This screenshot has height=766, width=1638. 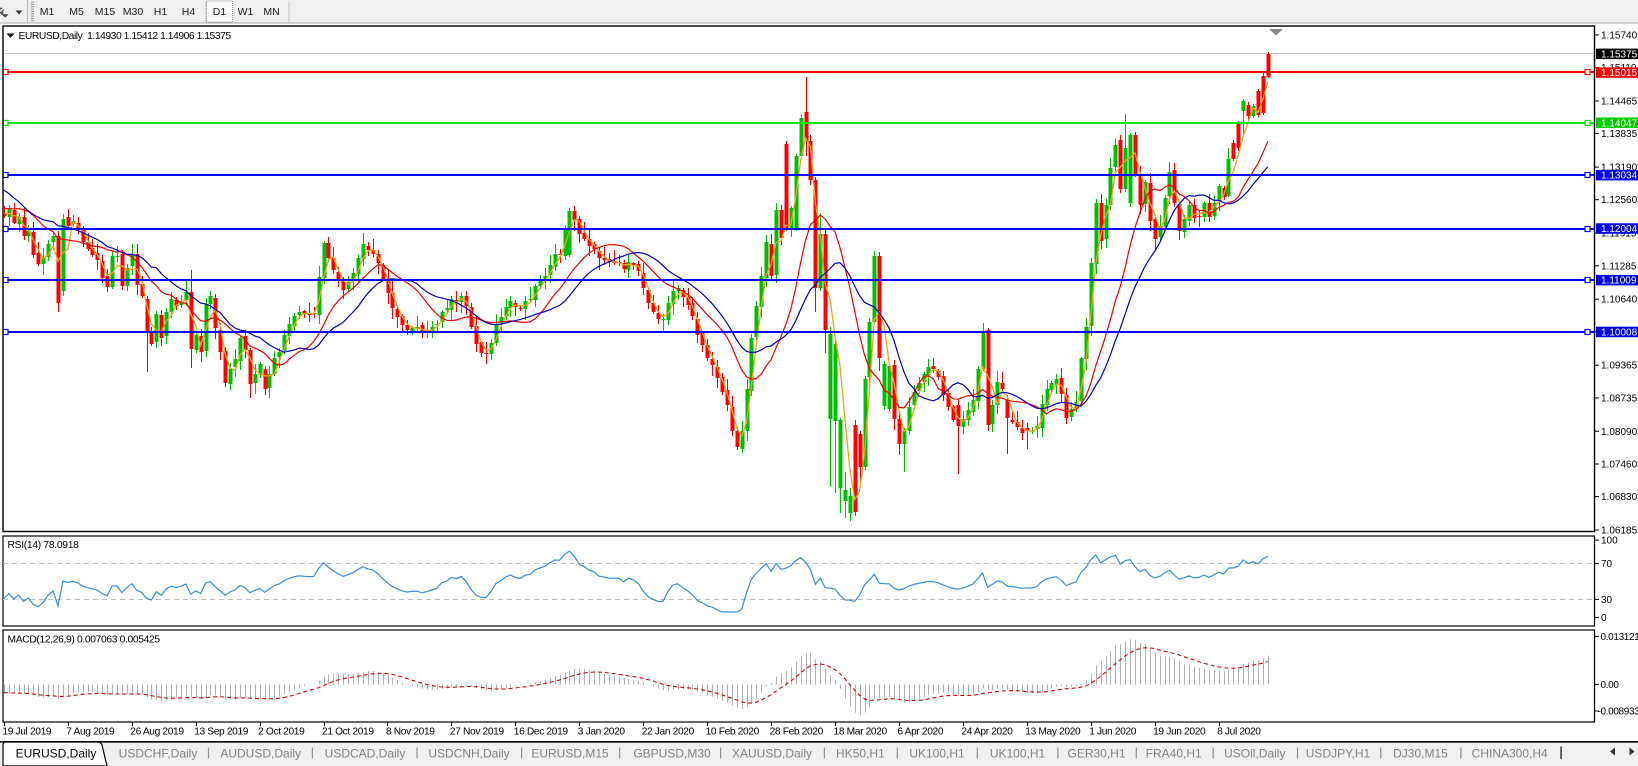 What do you see at coordinates (410, 732) in the screenshot?
I see `svg-text: 8 Nov 2019` at bounding box center [410, 732].